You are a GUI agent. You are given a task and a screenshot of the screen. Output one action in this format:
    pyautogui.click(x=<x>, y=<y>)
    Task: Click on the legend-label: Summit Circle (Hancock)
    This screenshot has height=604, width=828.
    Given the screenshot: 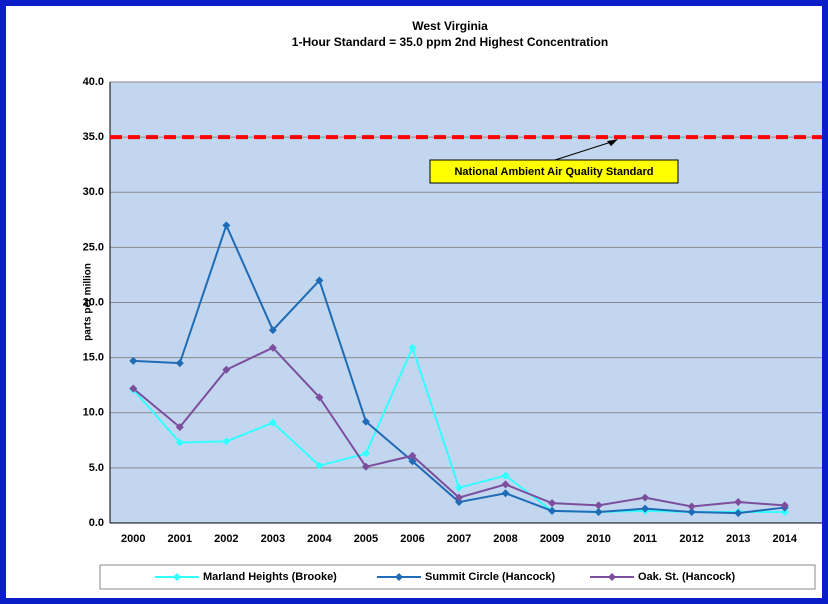 What is the action you would take?
    pyautogui.click(x=490, y=577)
    